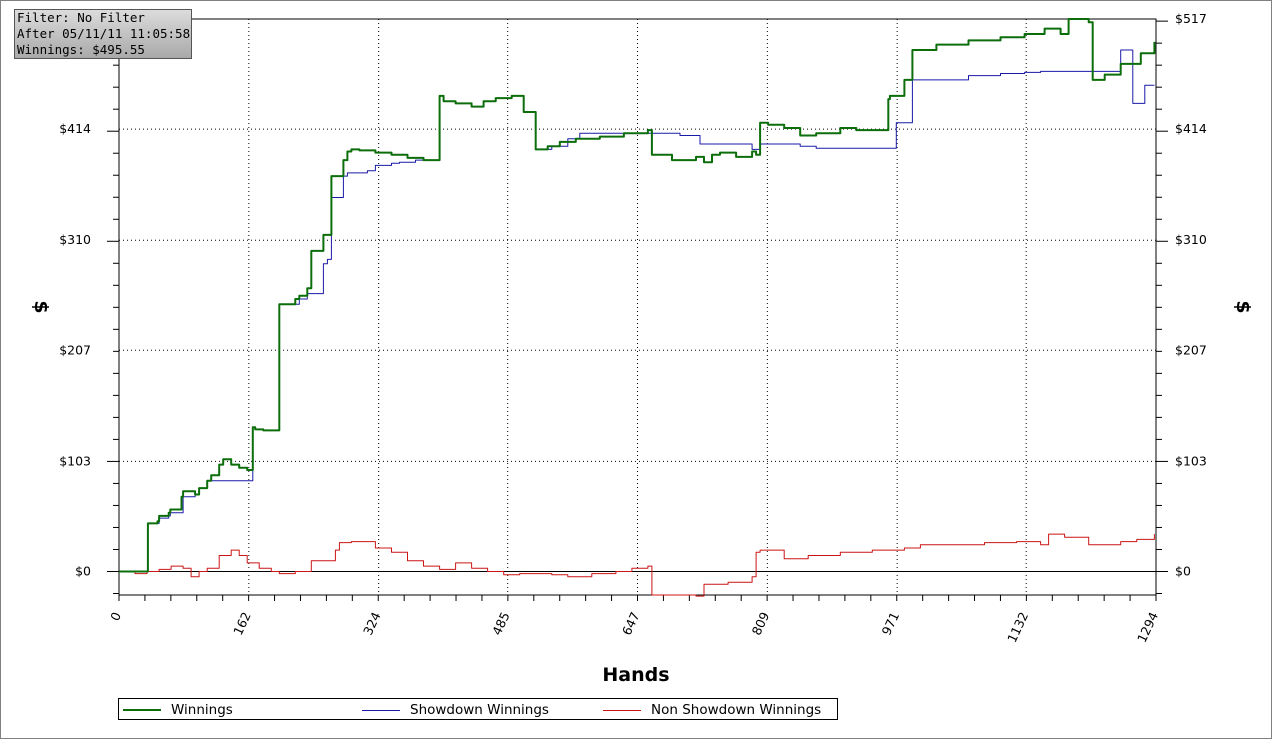 Image resolution: width=1272 pixels, height=739 pixels. I want to click on filter-text: Filter: No Filter, so click(81, 17).